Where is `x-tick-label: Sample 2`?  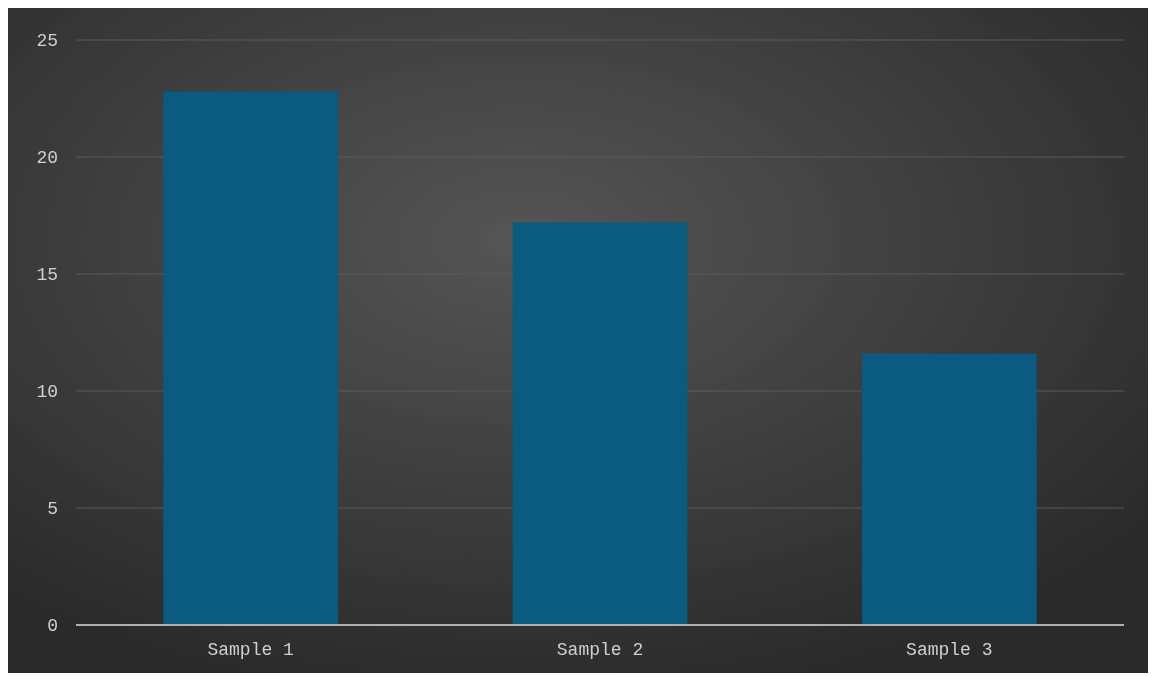 x-tick-label: Sample 2 is located at coordinates (600, 650).